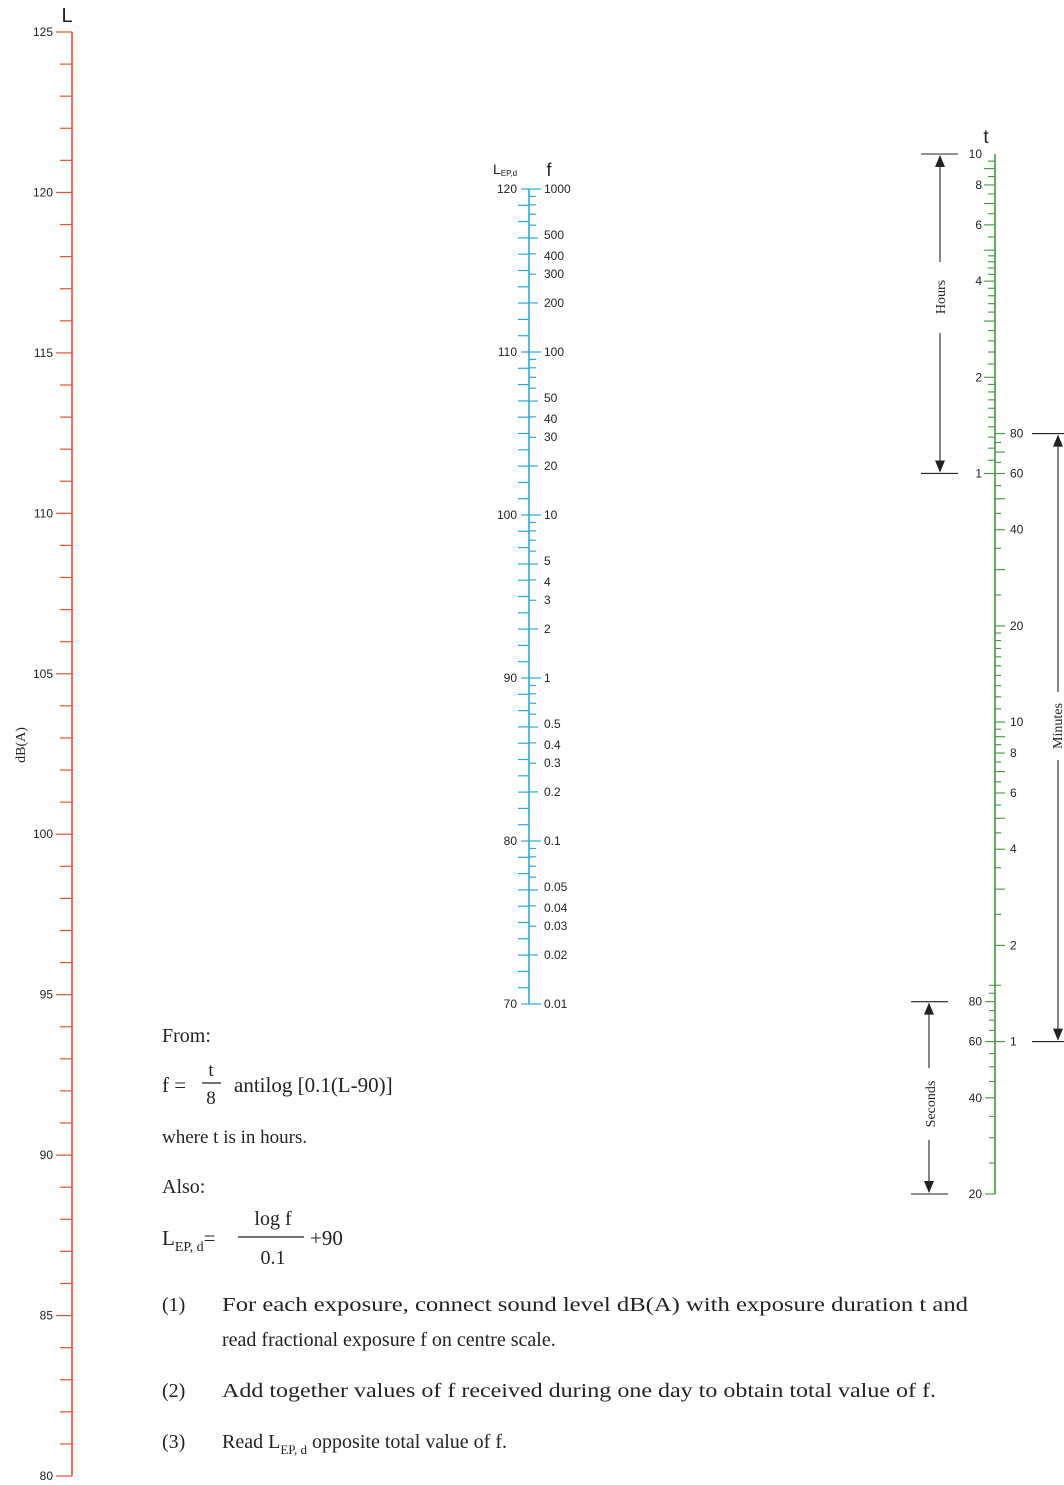 The width and height of the screenshot is (1064, 1485). I want to click on L-scale-tick-label: 85, so click(47, 1316).